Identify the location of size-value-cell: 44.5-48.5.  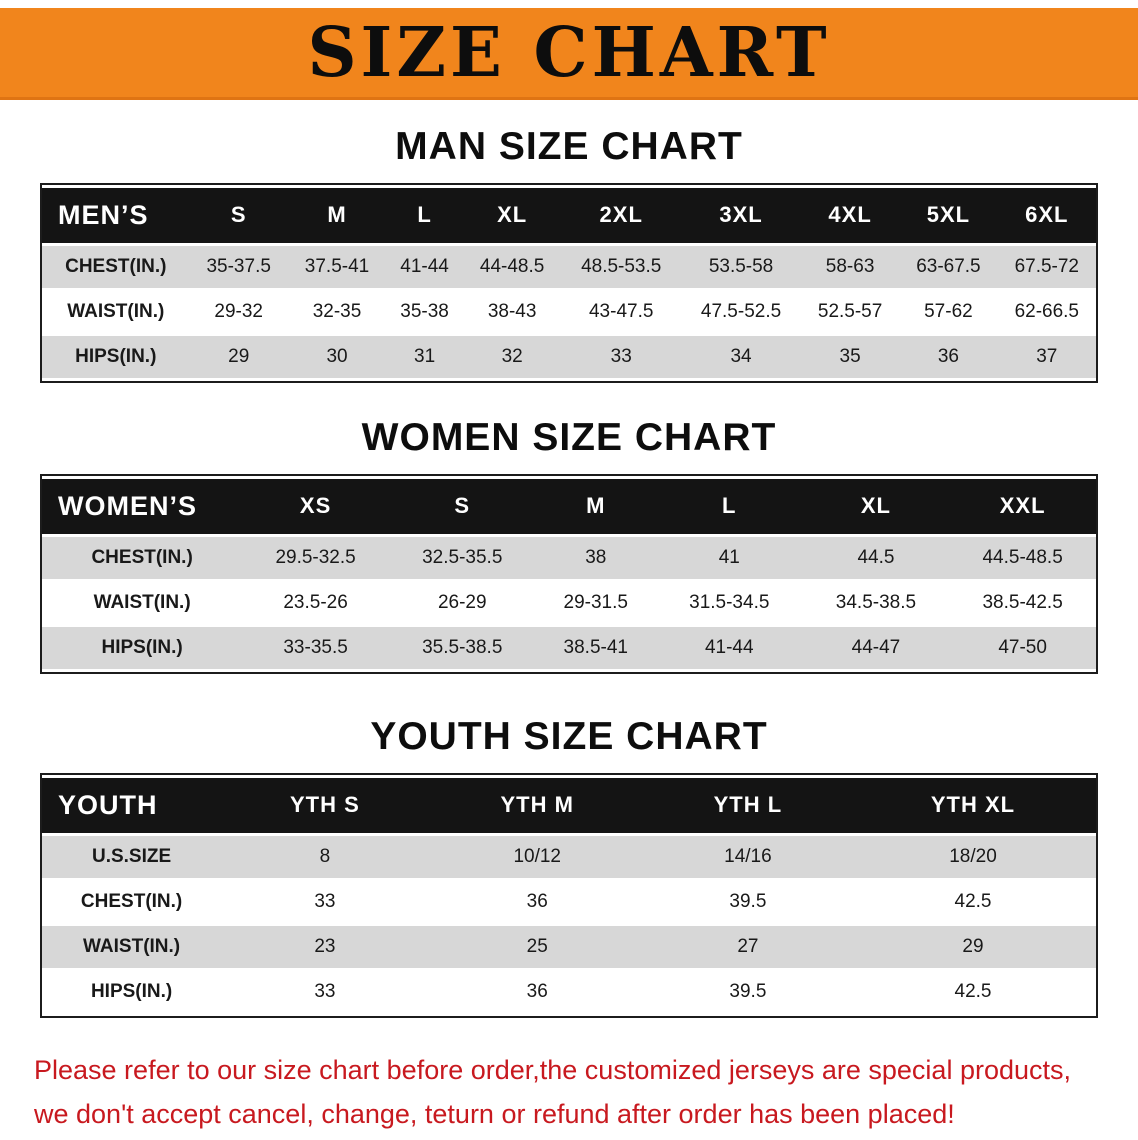
(1022, 557).